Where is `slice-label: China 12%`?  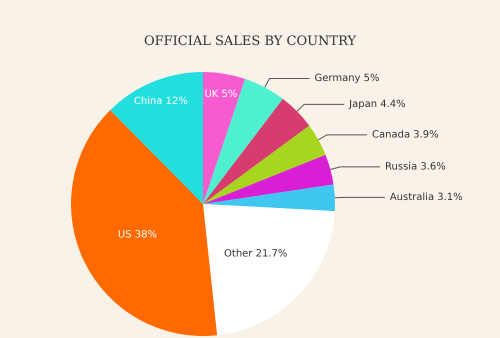
slice-label: China 12% is located at coordinates (161, 101).